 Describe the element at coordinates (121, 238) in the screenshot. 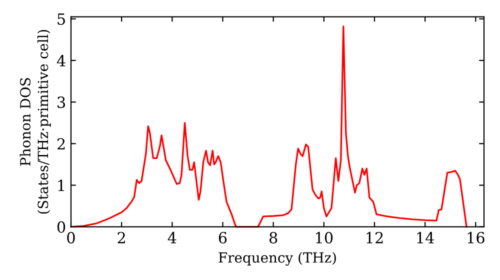

I see `x-tick-label: 2` at that location.